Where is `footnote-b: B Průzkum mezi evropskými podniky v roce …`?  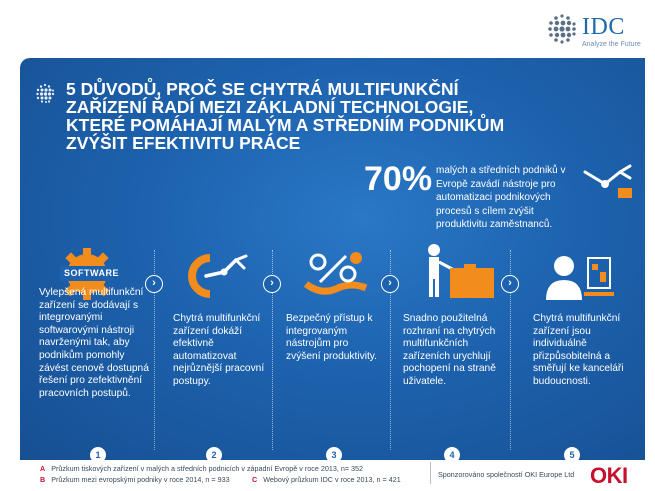 footnote-b: B Průzkum mezi evropskými podniky v roce … is located at coordinates (135, 479).